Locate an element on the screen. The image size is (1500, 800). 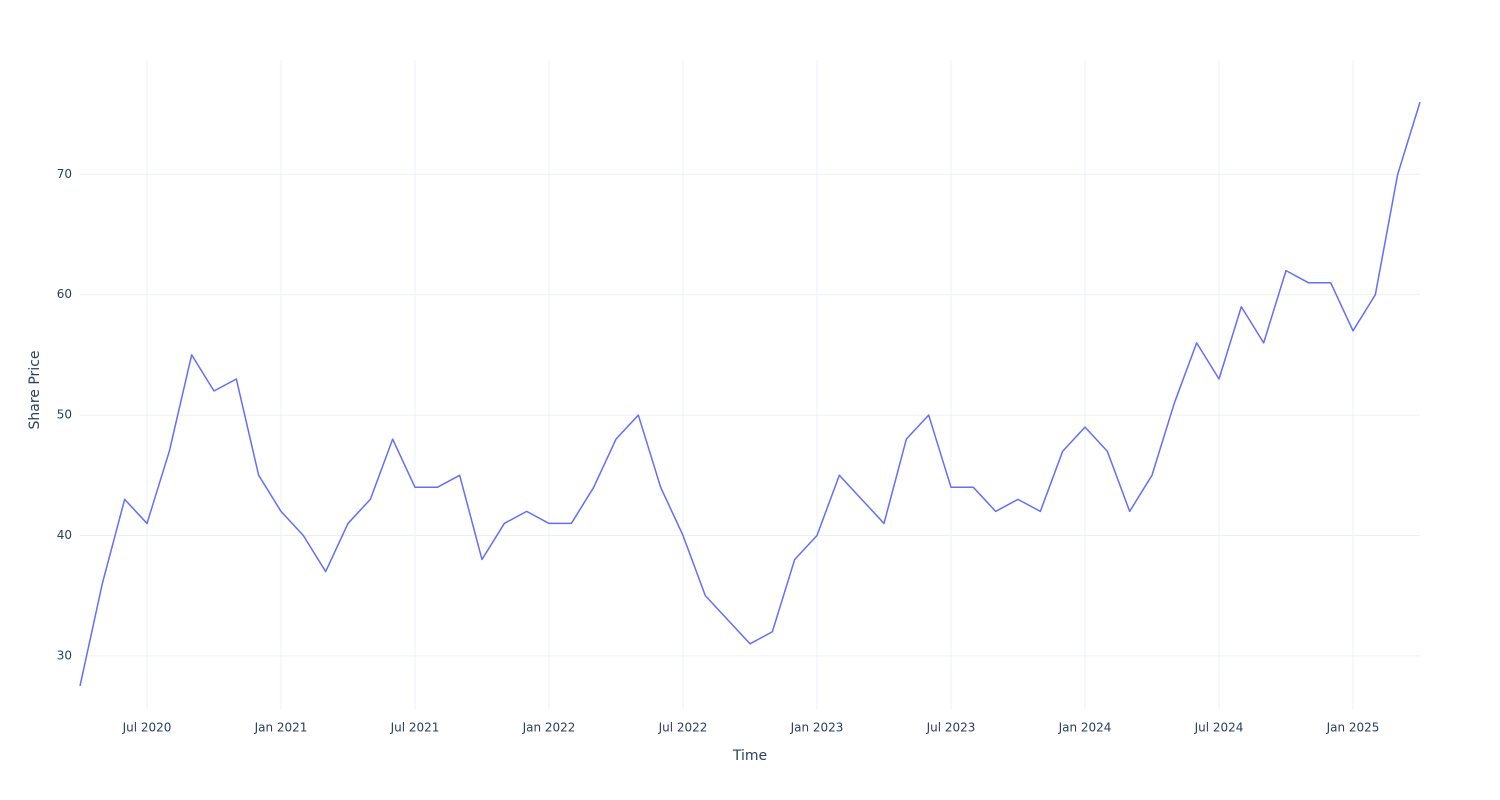
x-tick-label: Jul 2022 is located at coordinates (683, 728).